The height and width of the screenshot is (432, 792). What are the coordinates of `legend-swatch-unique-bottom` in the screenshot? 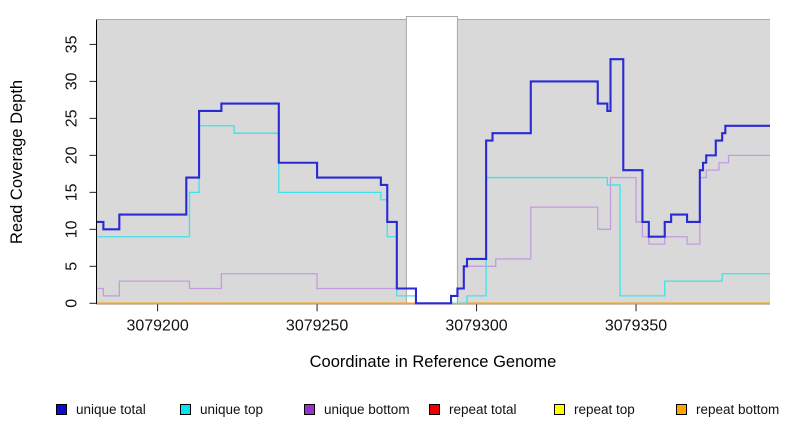 It's located at (309, 409).